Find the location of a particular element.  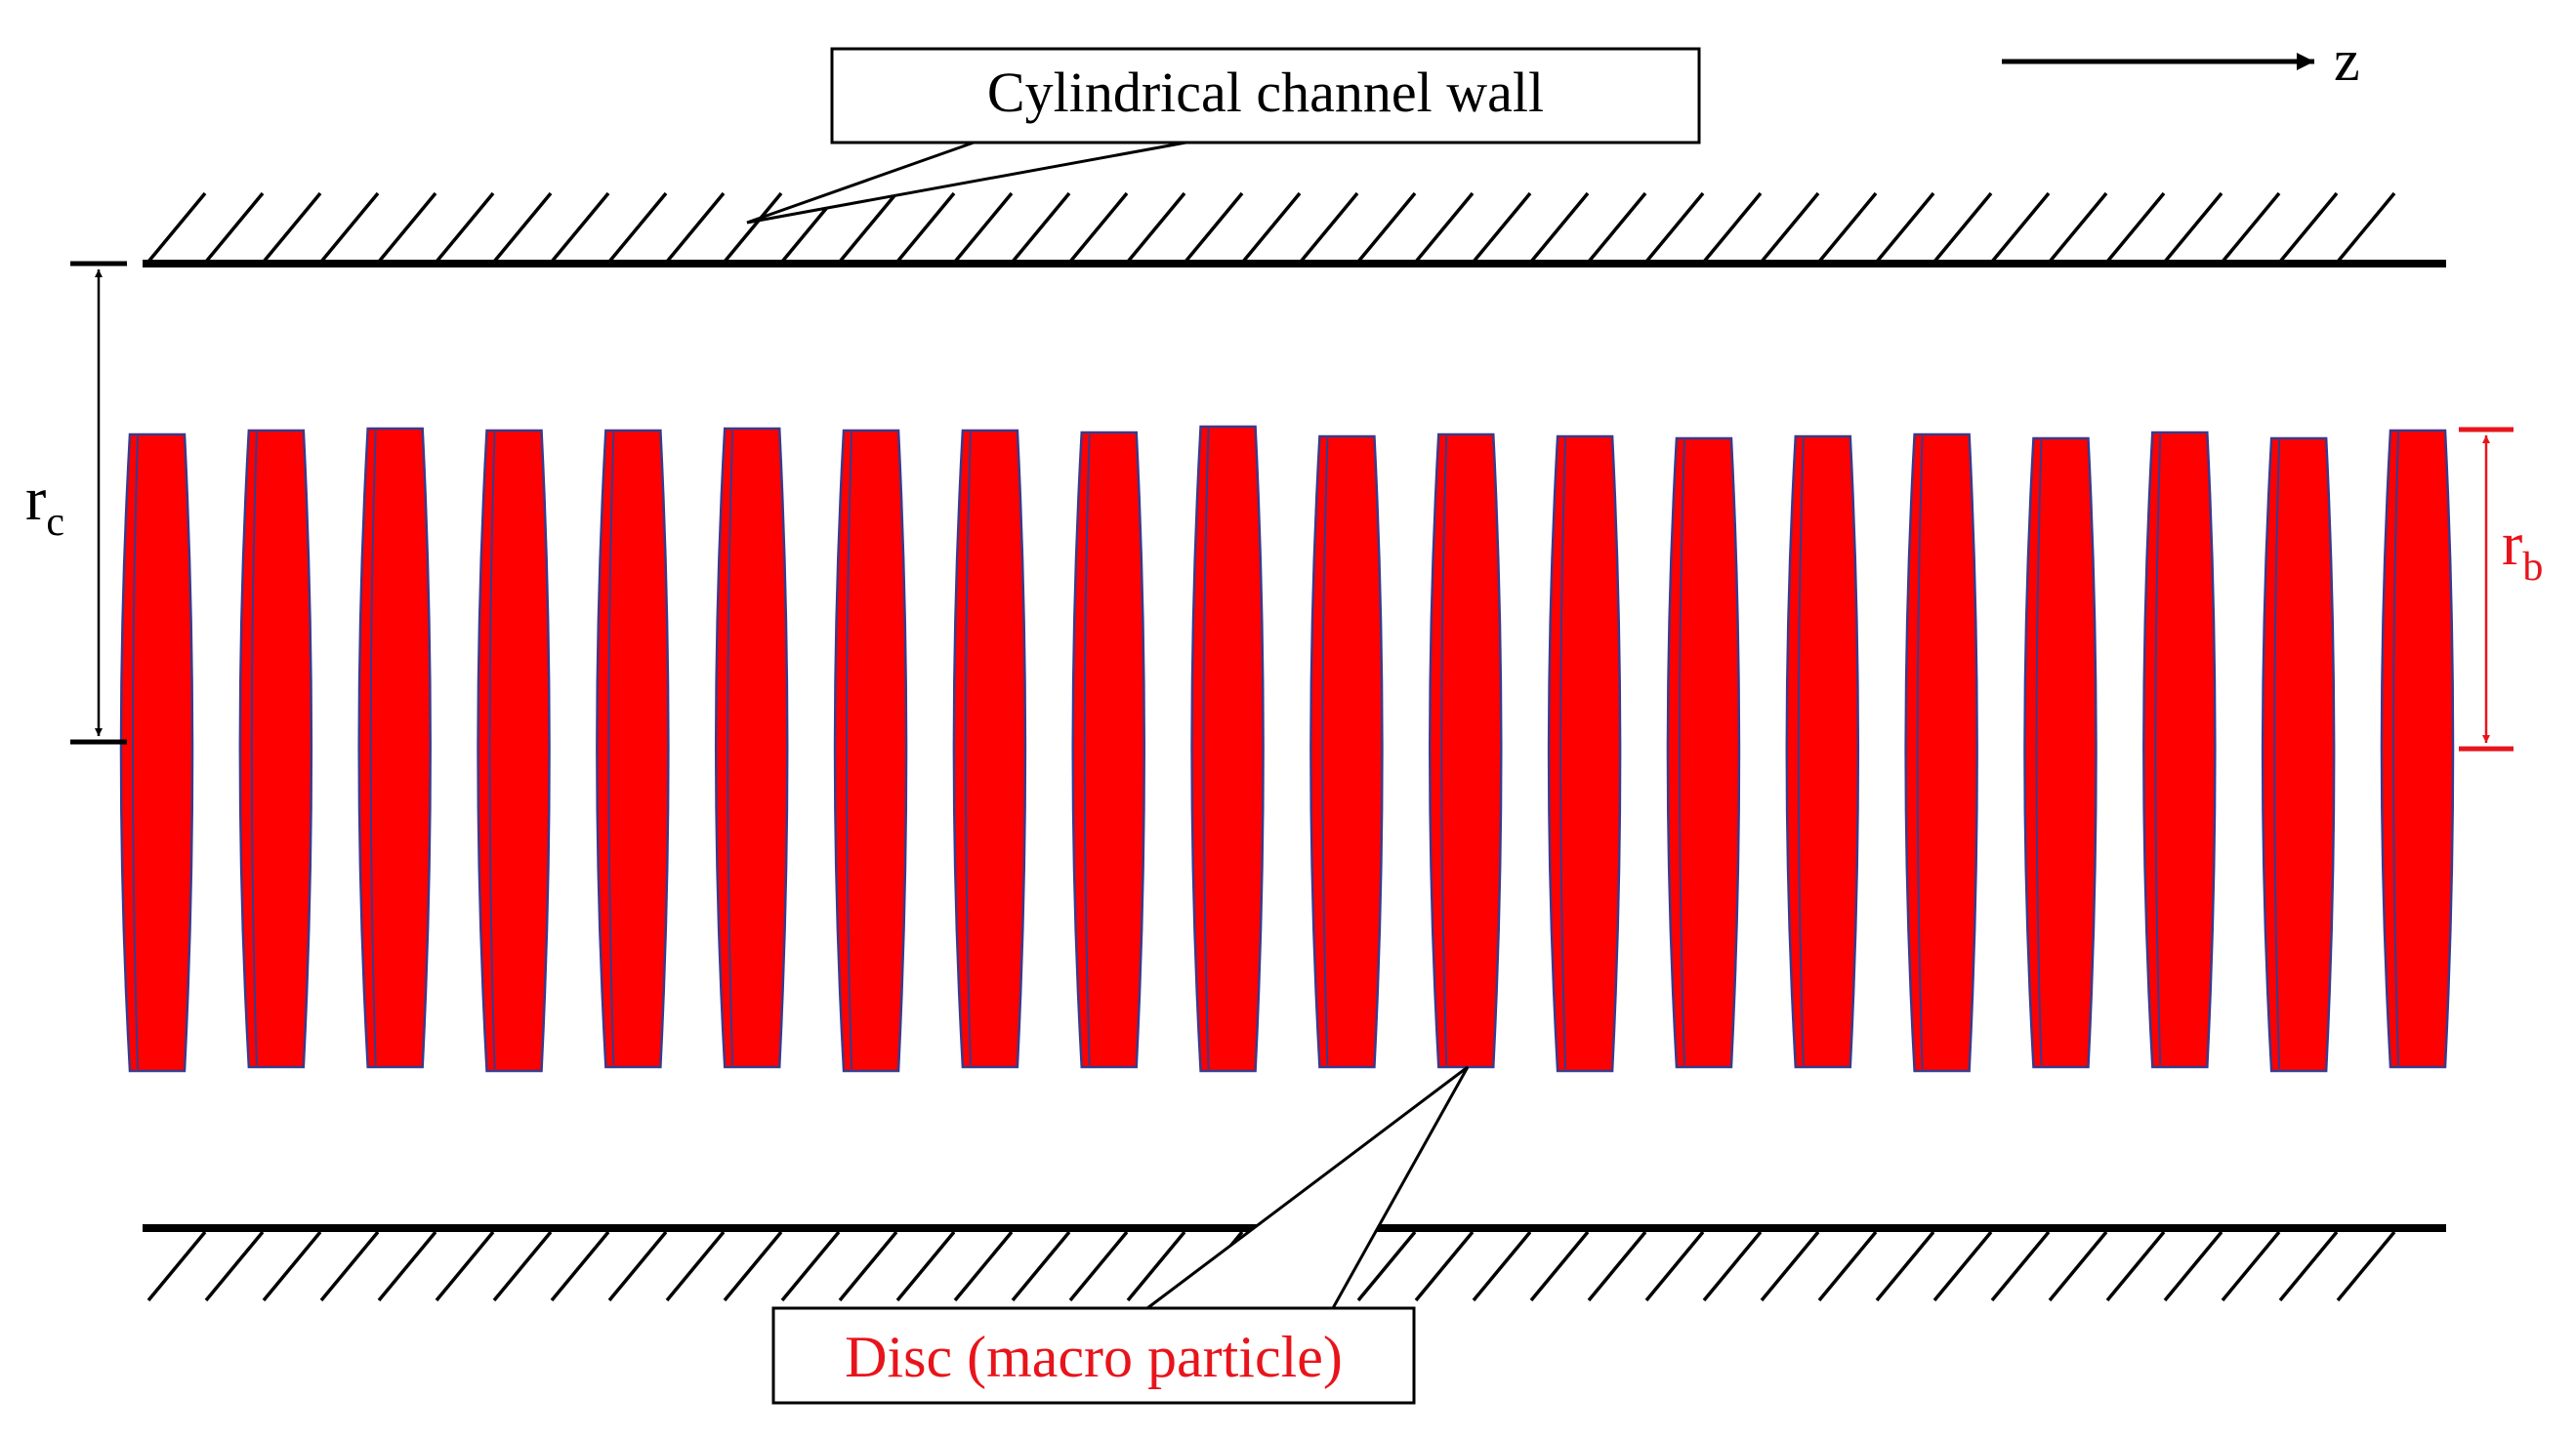

channel-radius-marker: rc is located at coordinates (76, 503).